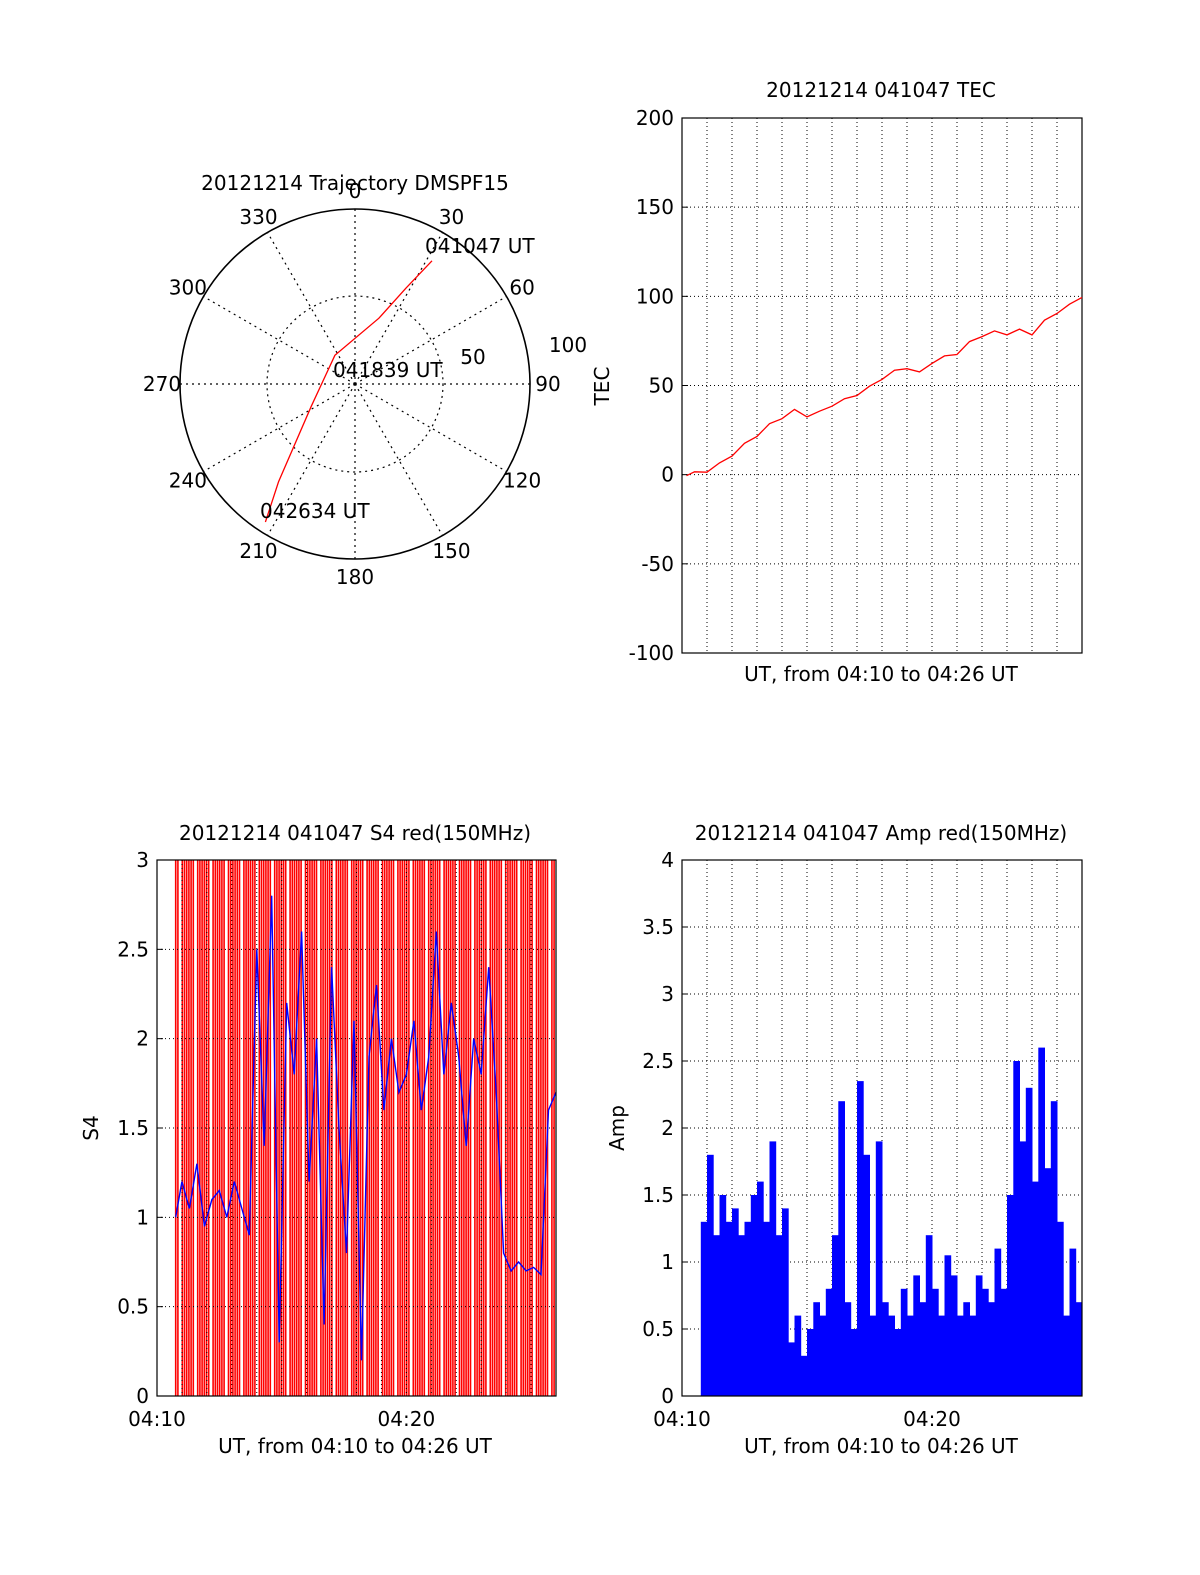  Describe the element at coordinates (522, 481) in the screenshot. I see `polar-azimuth-label: 120` at that location.